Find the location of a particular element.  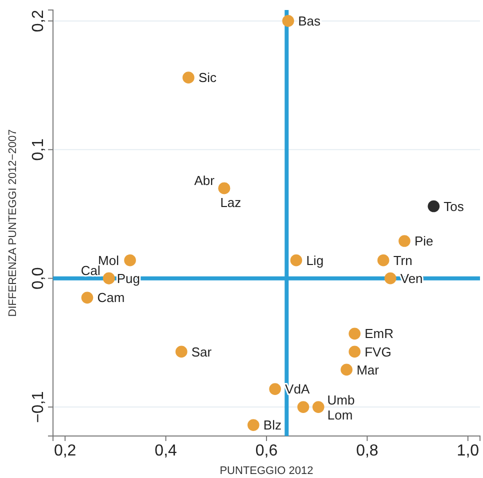

y-axis-title: DIFFERENZA PUNTEGGI 2012−2007 is located at coordinates (13, 223).